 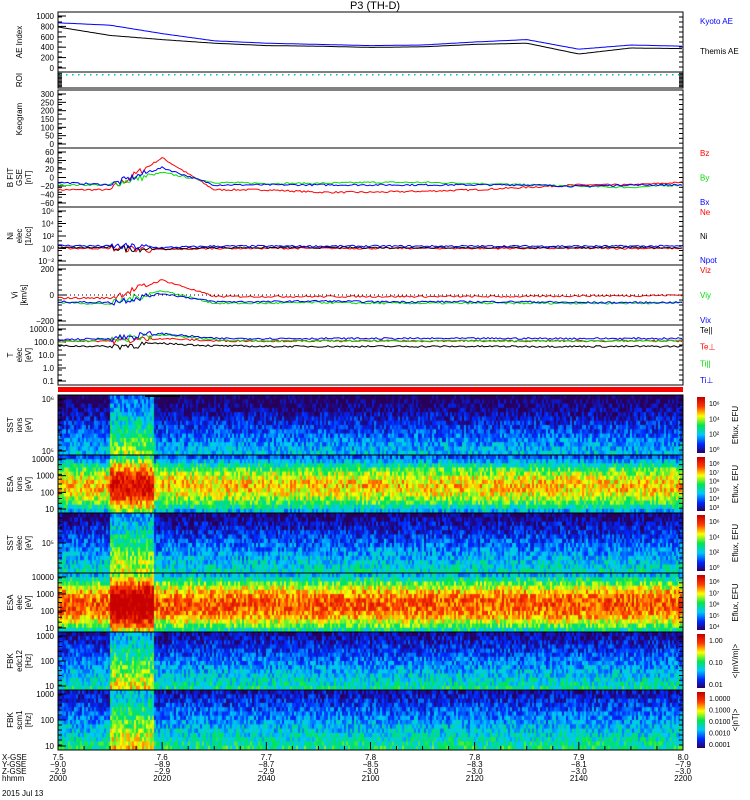 What do you see at coordinates (48, 236) in the screenshot?
I see `y-tick-label: 10²` at bounding box center [48, 236].